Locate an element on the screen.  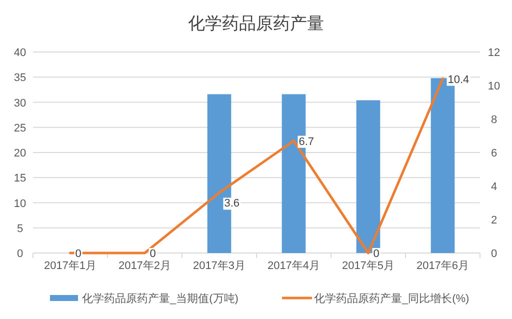
y2-tick-label: 0 is located at coordinates (494, 254).